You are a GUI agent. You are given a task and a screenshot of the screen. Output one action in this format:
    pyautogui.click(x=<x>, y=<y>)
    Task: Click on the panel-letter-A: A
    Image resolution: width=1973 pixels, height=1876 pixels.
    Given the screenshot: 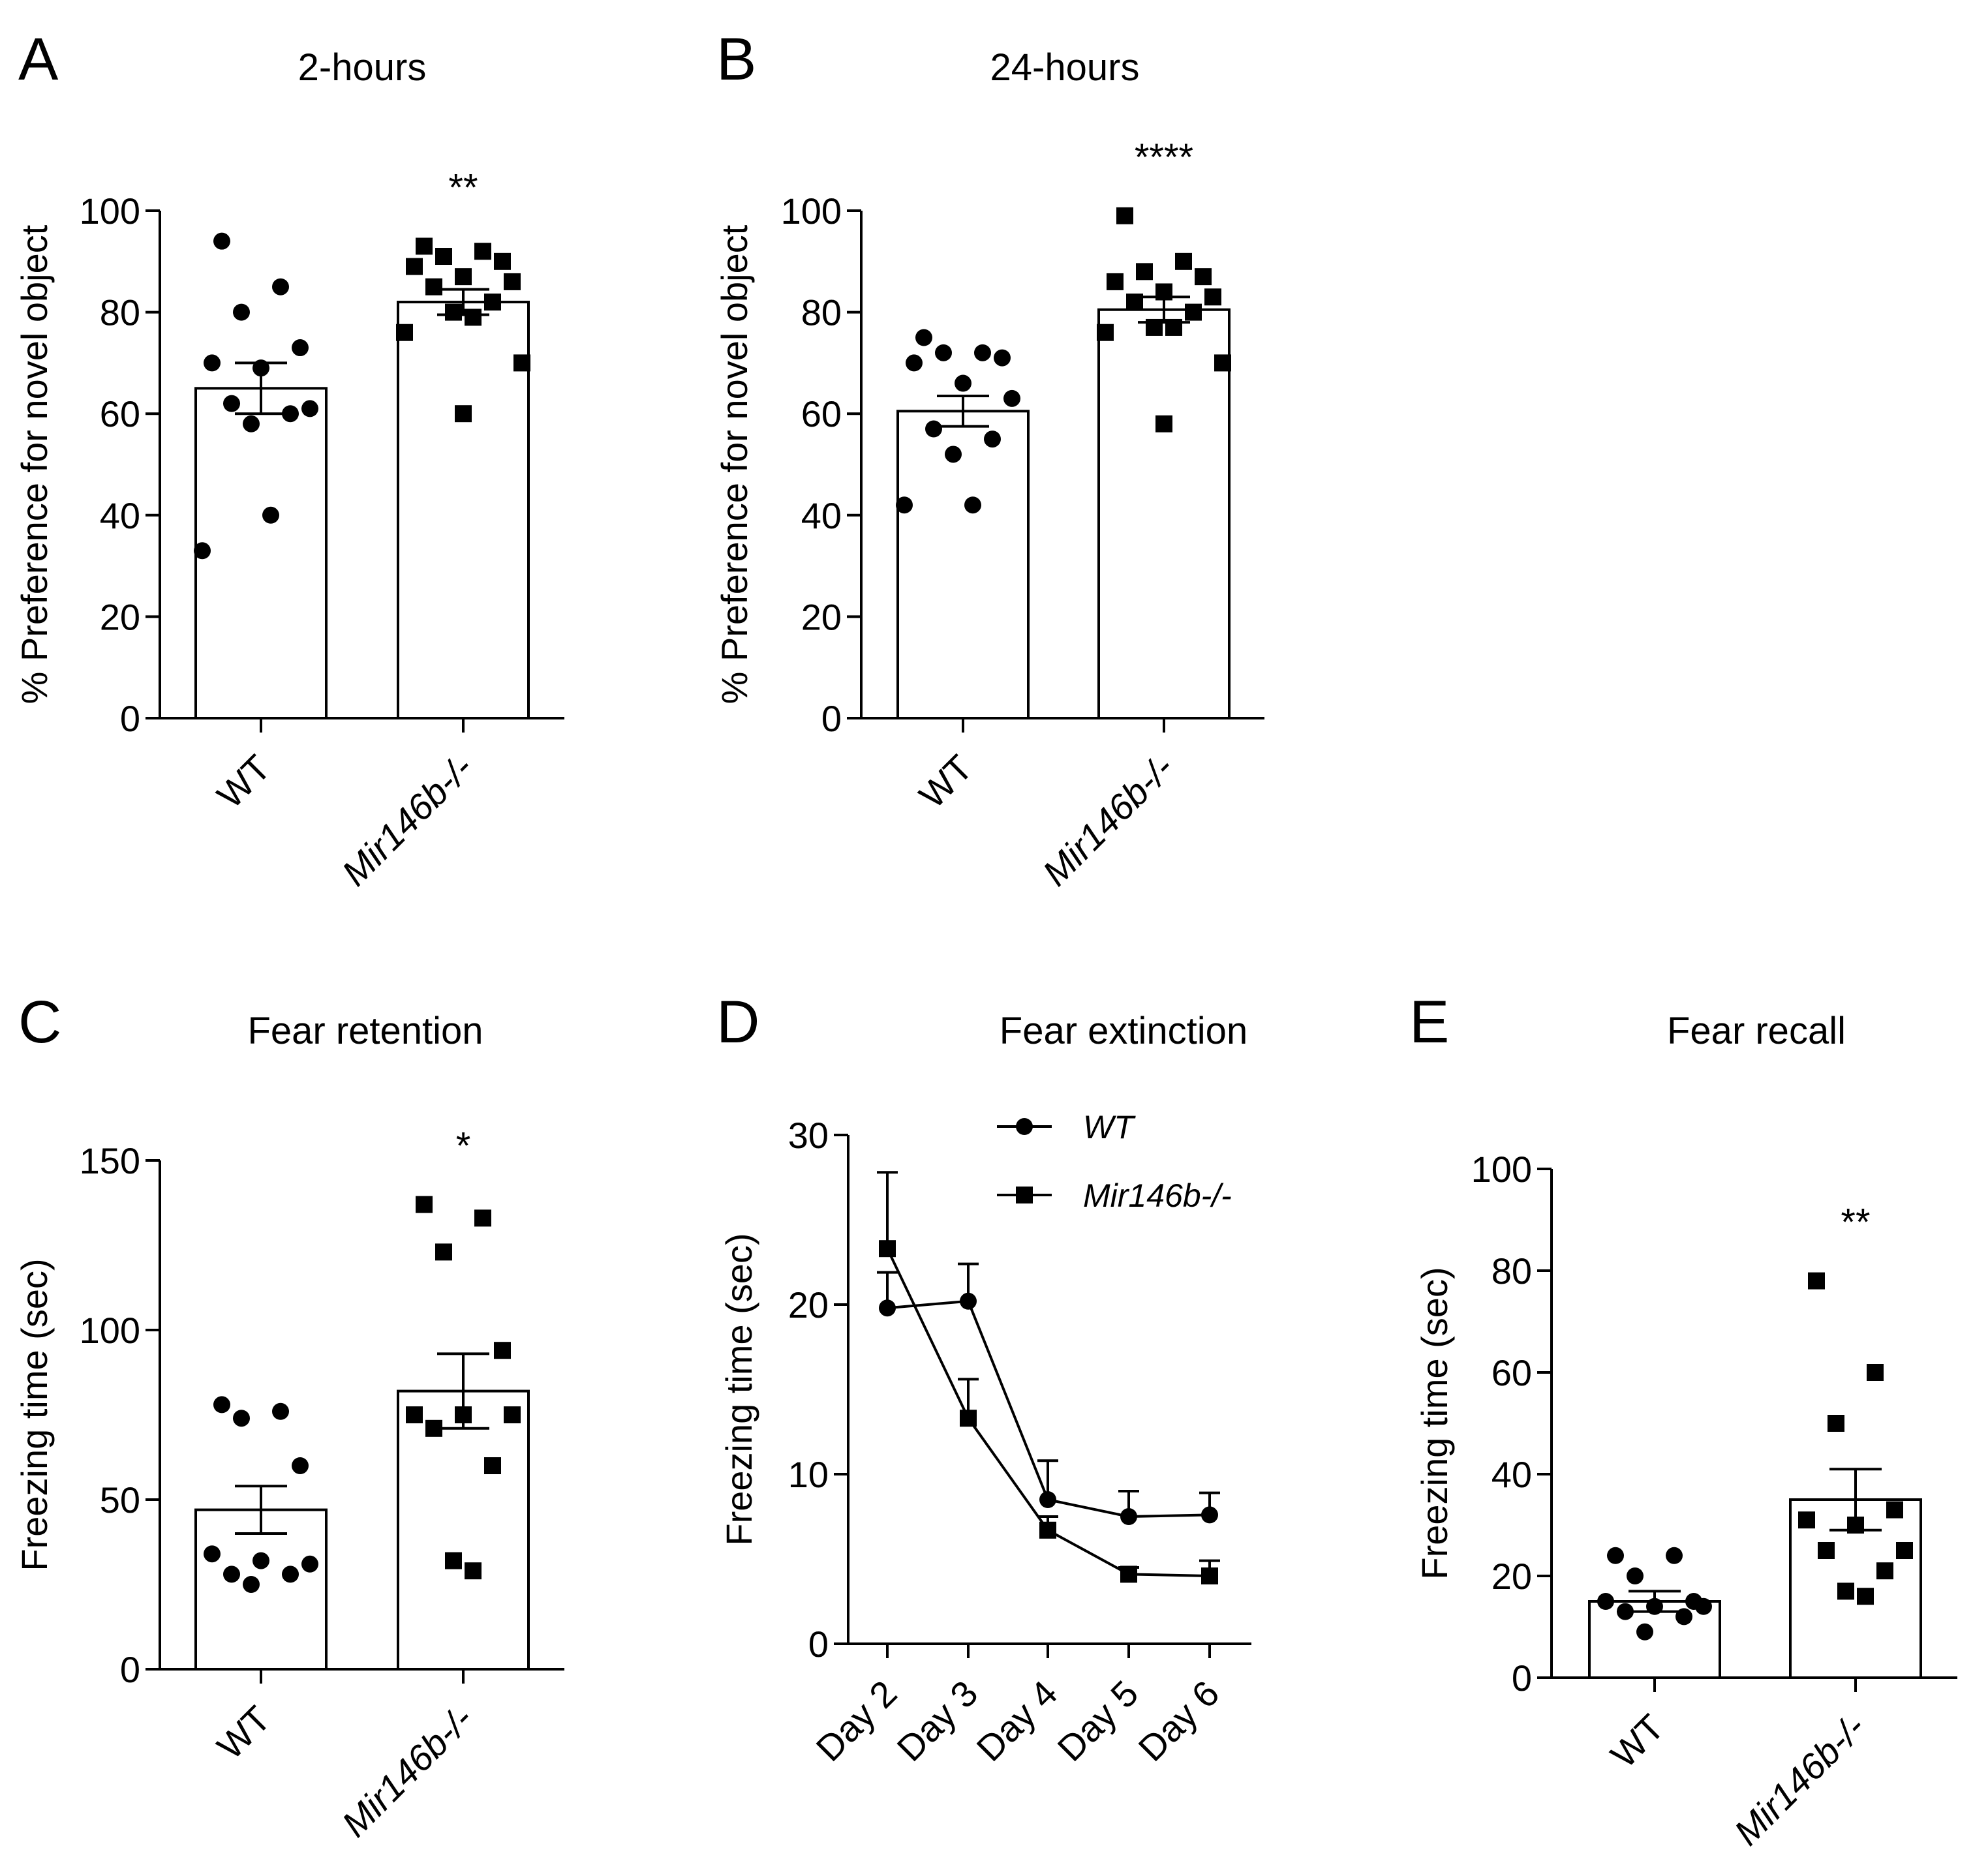 What is the action you would take?
    pyautogui.click(x=38, y=59)
    